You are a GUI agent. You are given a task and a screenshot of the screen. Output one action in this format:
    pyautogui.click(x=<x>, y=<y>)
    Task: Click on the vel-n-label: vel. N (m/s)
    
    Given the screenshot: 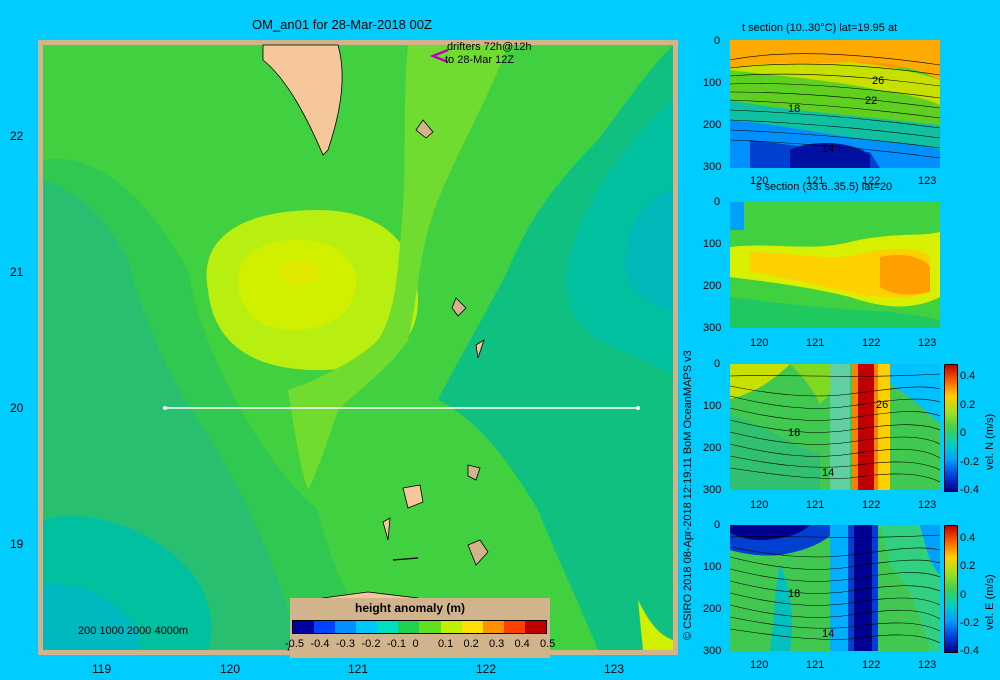 What is the action you would take?
    pyautogui.click(x=990, y=441)
    